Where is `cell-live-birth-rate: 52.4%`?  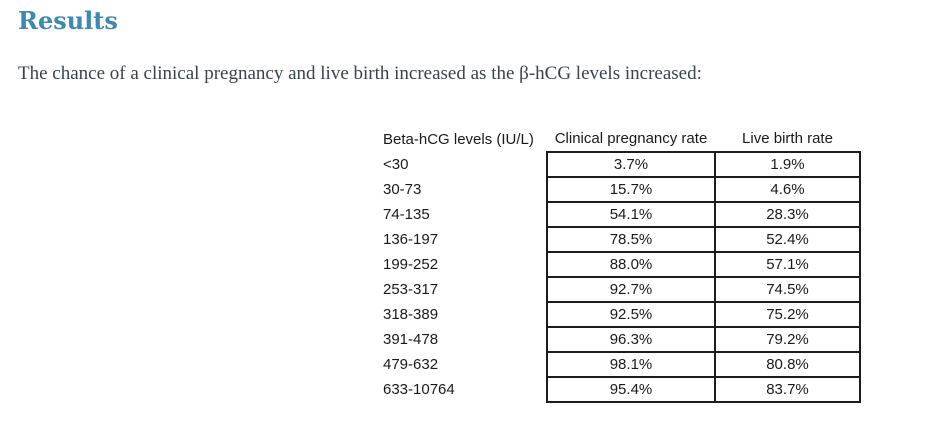
cell-live-birth-rate: 52.4% is located at coordinates (787, 239).